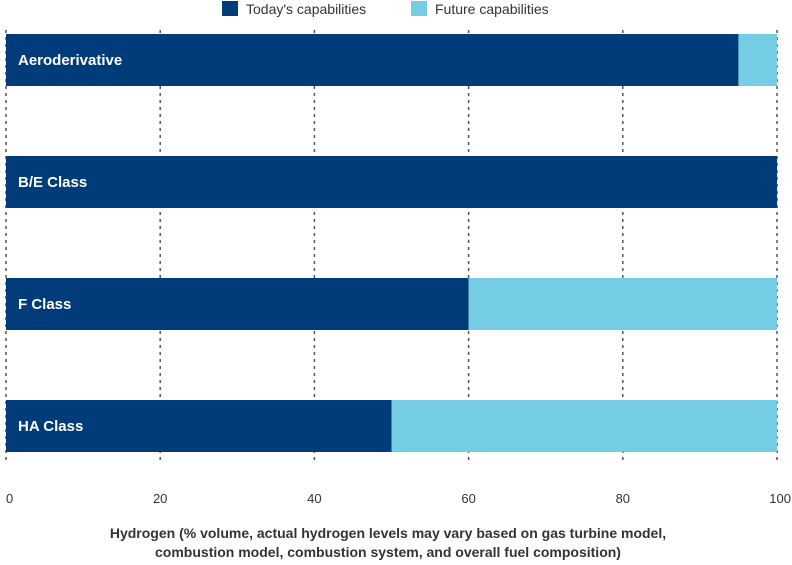 Image resolution: width=792 pixels, height=565 pixels. I want to click on category-label-f-class: F Class, so click(44, 304).